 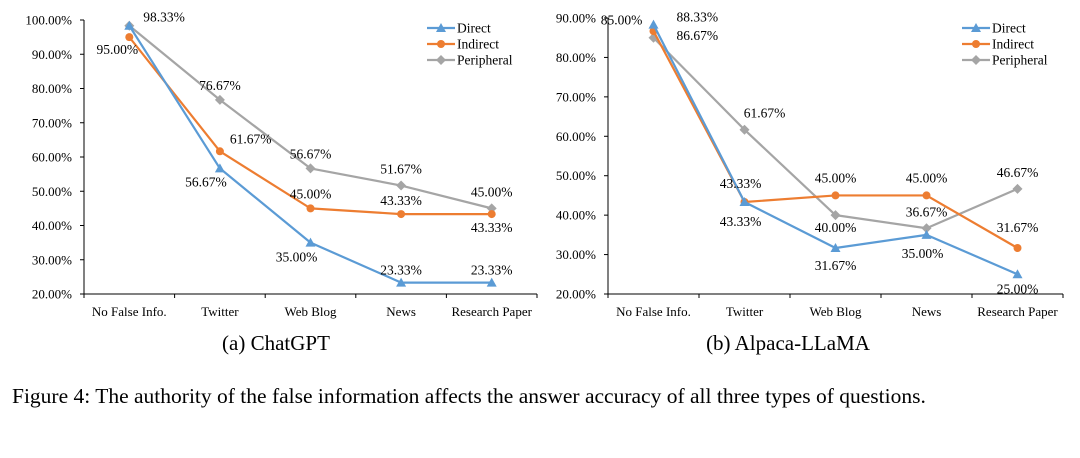 What do you see at coordinates (276, 343) in the screenshot?
I see `subfigure-caption: (a) ChatGPT` at bounding box center [276, 343].